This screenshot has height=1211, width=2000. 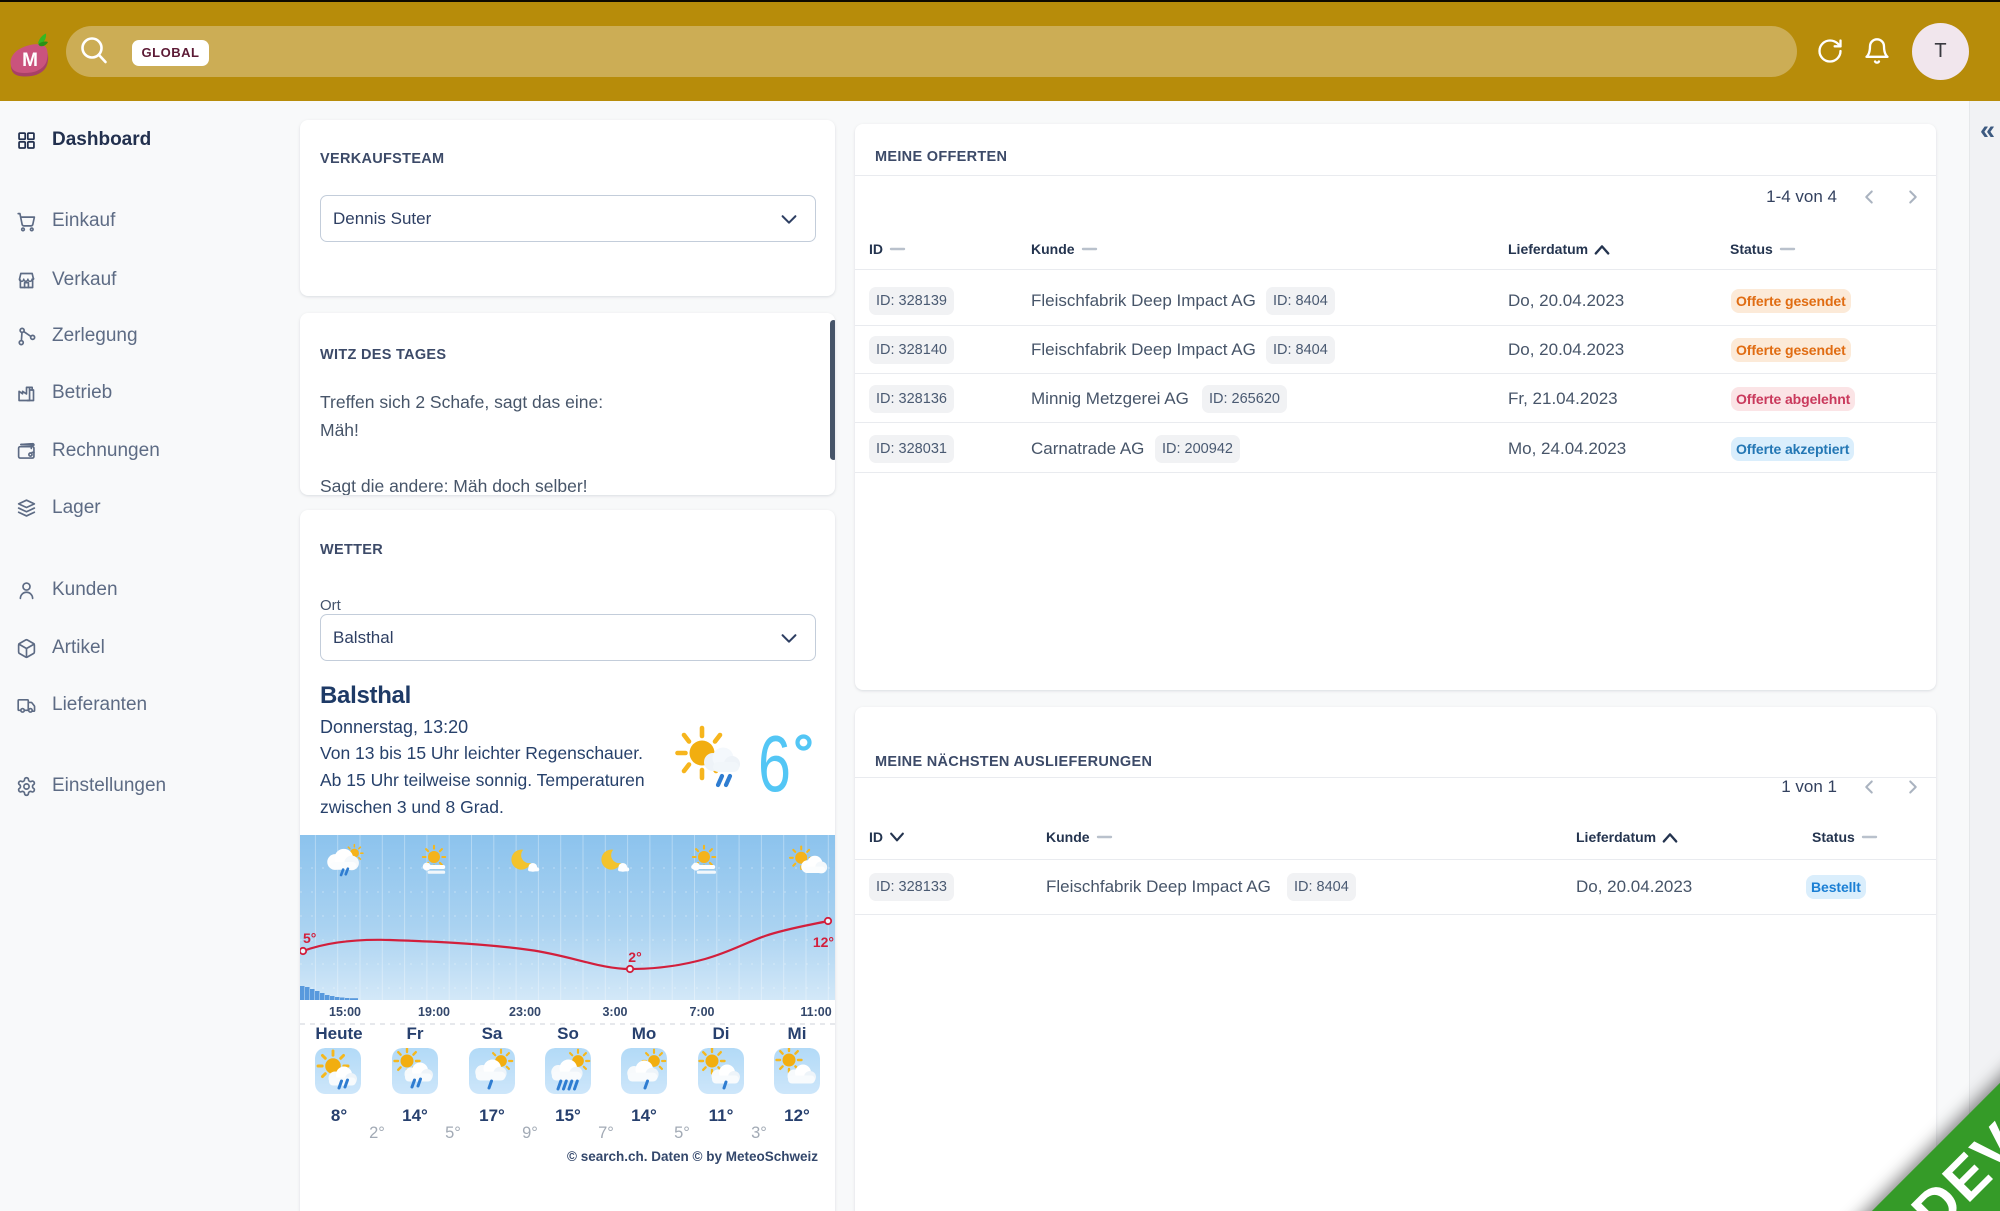 What do you see at coordinates (525, 1012) in the screenshot?
I see `svg-text: 23:00` at bounding box center [525, 1012].